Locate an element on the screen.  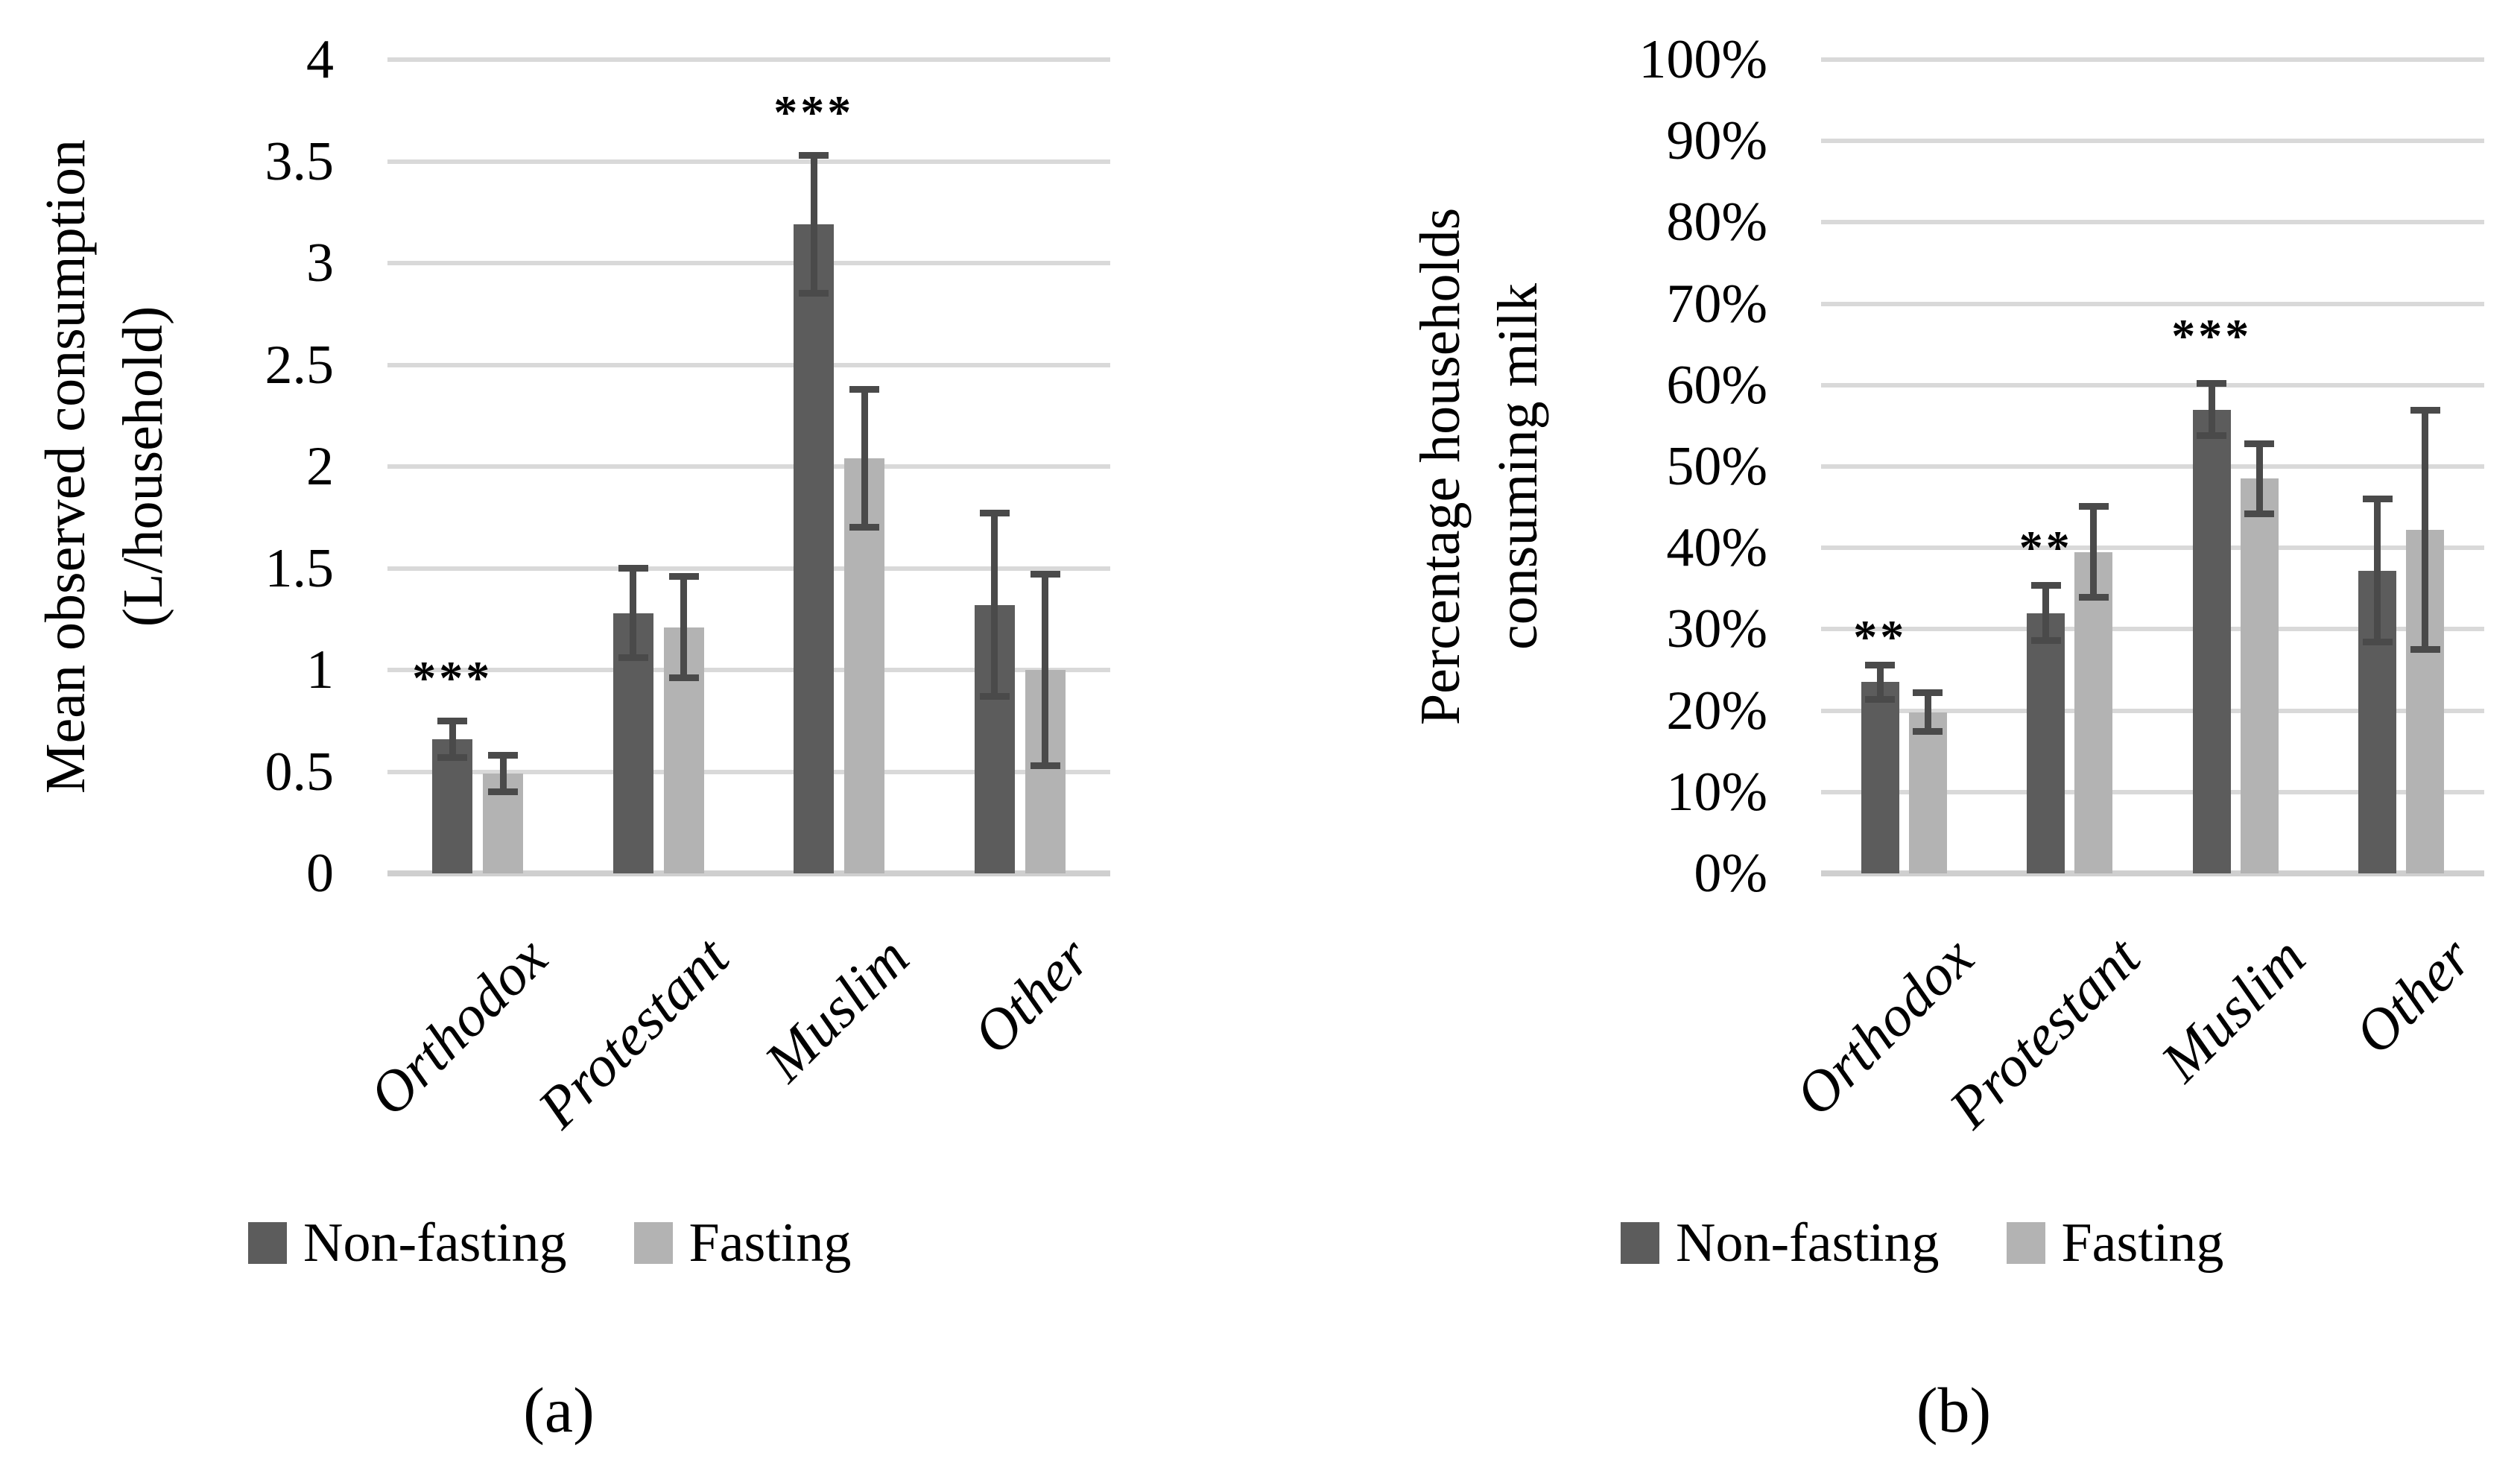
bar-fasting-protestant is located at coordinates (2093, 712).